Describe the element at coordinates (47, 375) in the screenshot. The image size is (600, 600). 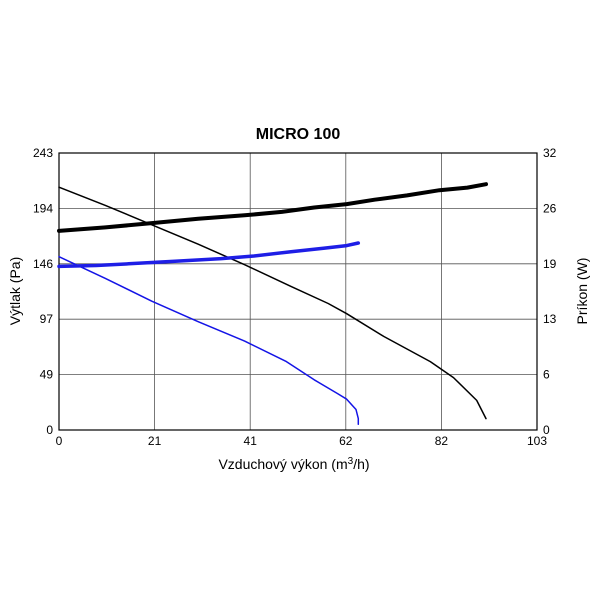
I see `y-tick-label: 49` at that location.